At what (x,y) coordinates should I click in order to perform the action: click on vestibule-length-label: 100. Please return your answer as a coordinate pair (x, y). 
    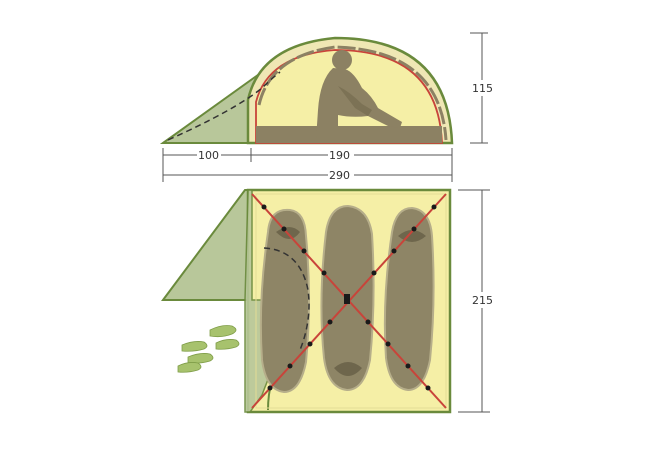
    Looking at the image, I should click on (208, 155).